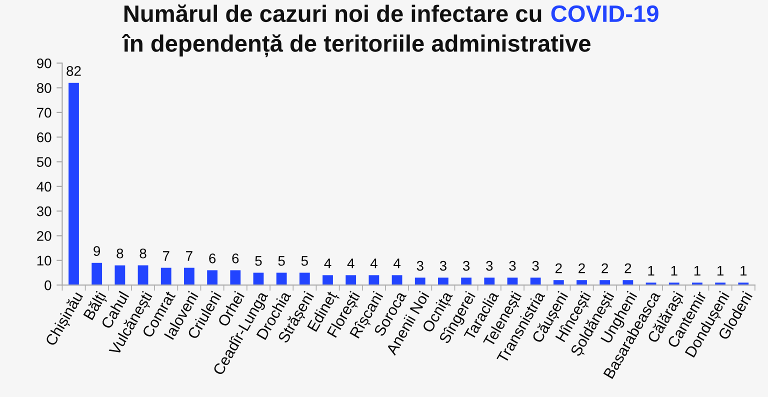  Describe the element at coordinates (44, 113) in the screenshot. I see `y-tick-label: 70` at that location.